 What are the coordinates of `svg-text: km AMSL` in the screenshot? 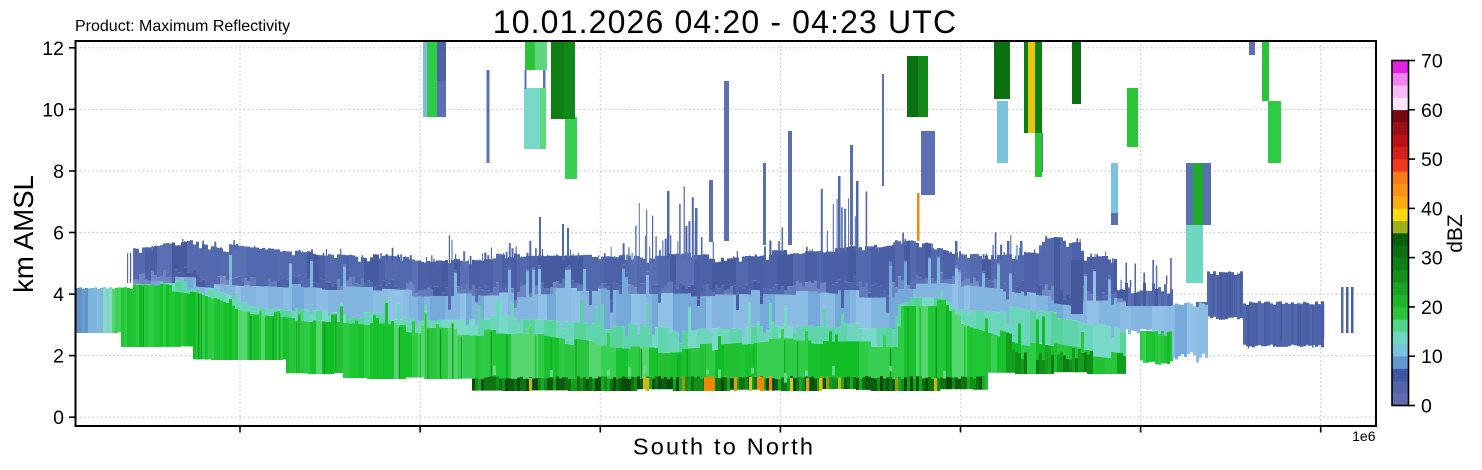 It's located at (23, 234).